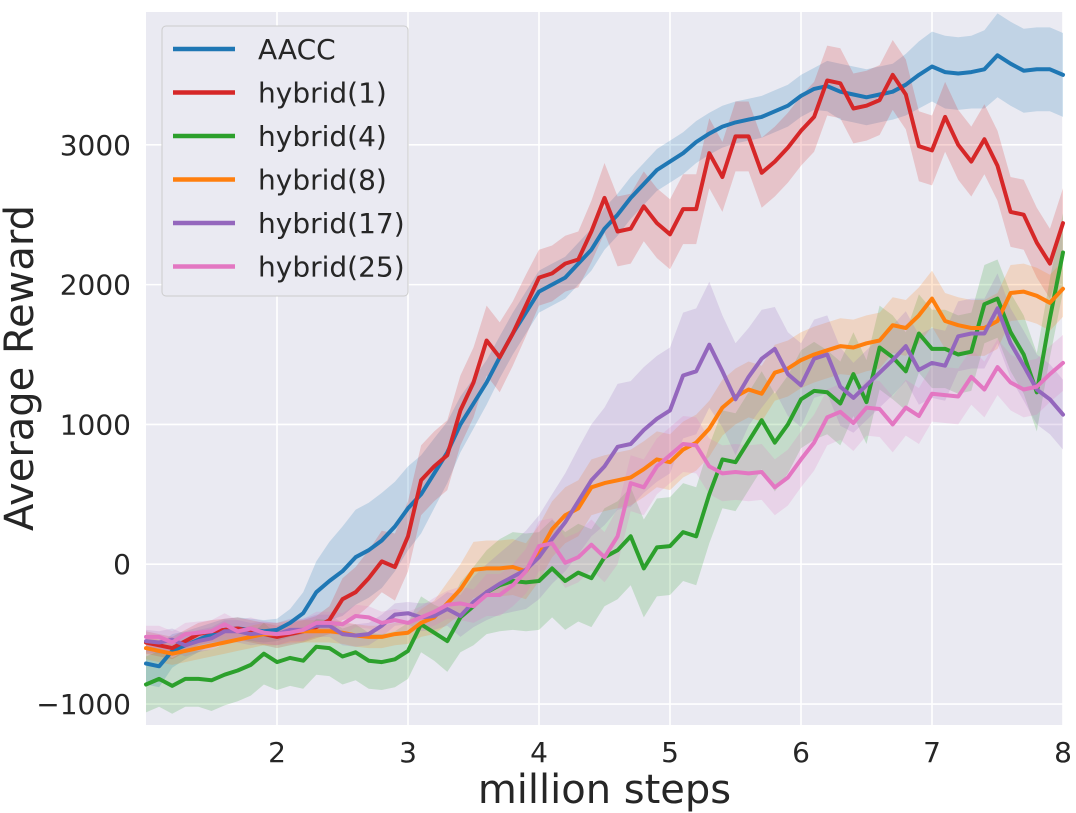 Image resolution: width=1076 pixels, height=813 pixels. What do you see at coordinates (95, 285) in the screenshot?
I see `y-tick-label: 2000` at bounding box center [95, 285].